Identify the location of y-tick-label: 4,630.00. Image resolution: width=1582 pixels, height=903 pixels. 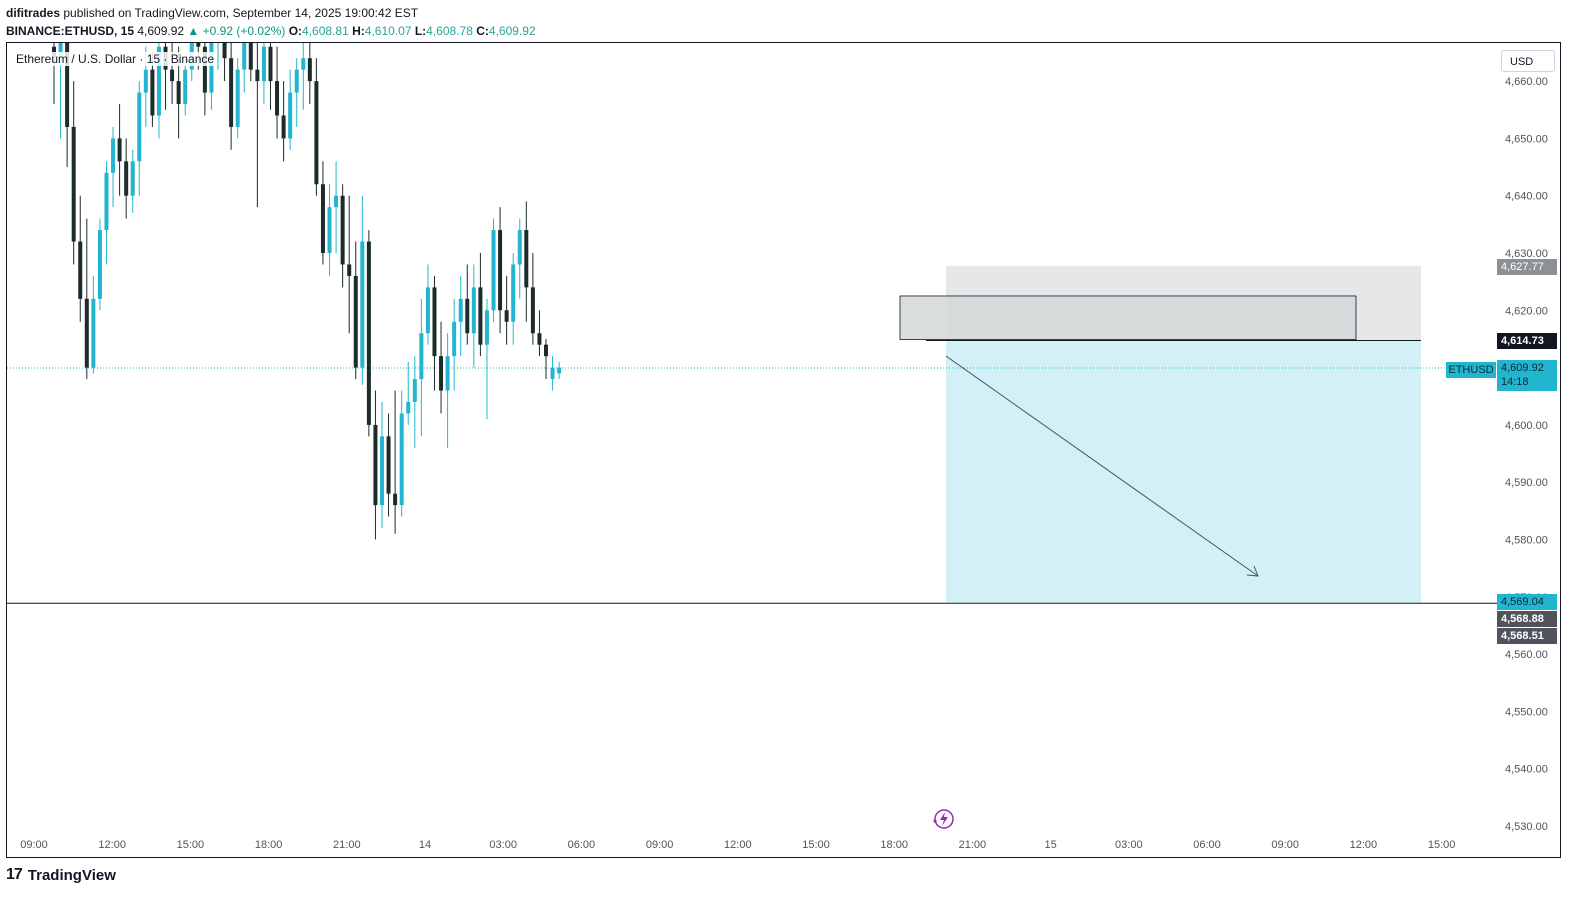
(1526, 254).